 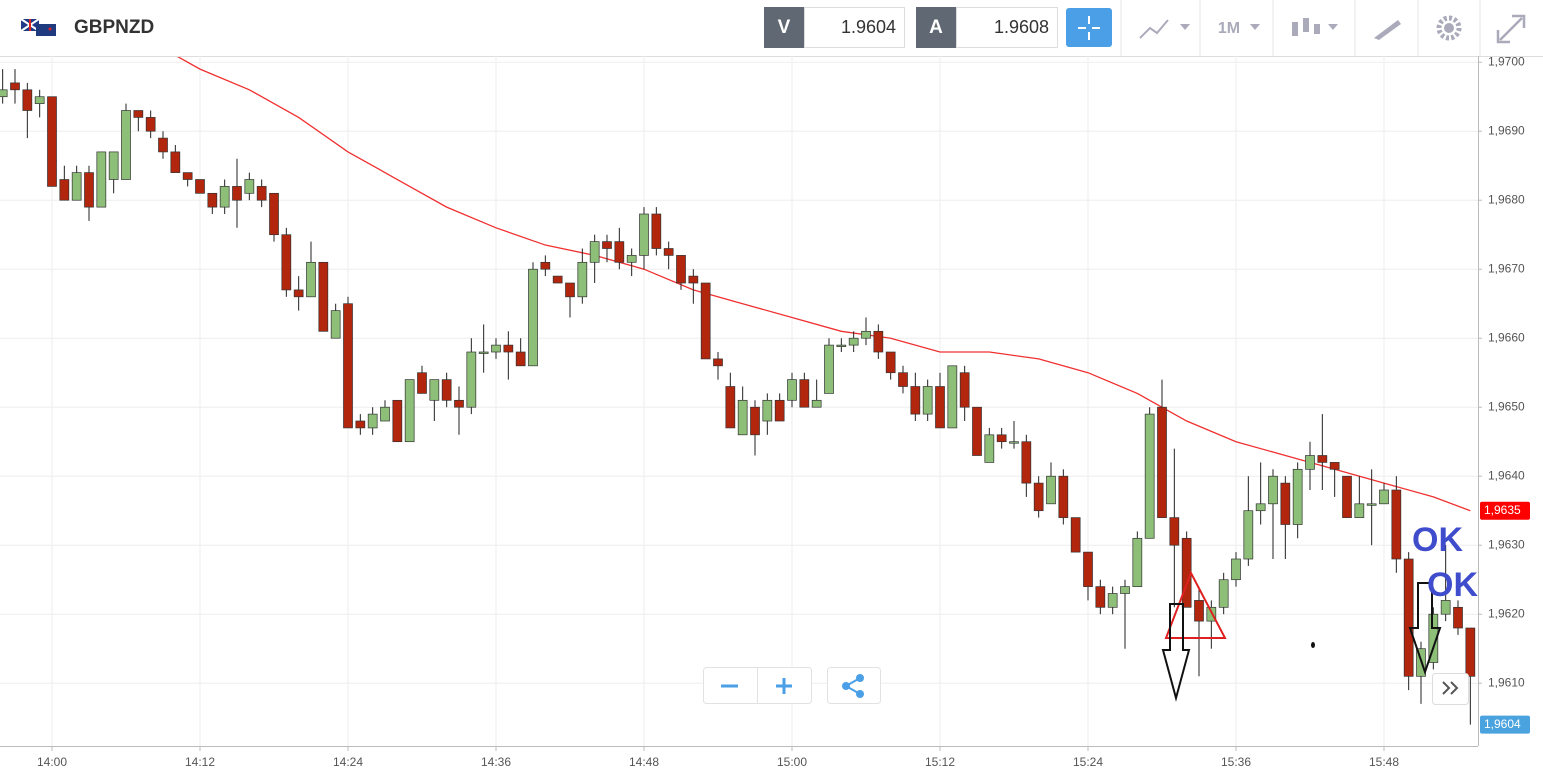 What do you see at coordinates (1315, 27) in the screenshot?
I see `candle-type-button` at bounding box center [1315, 27].